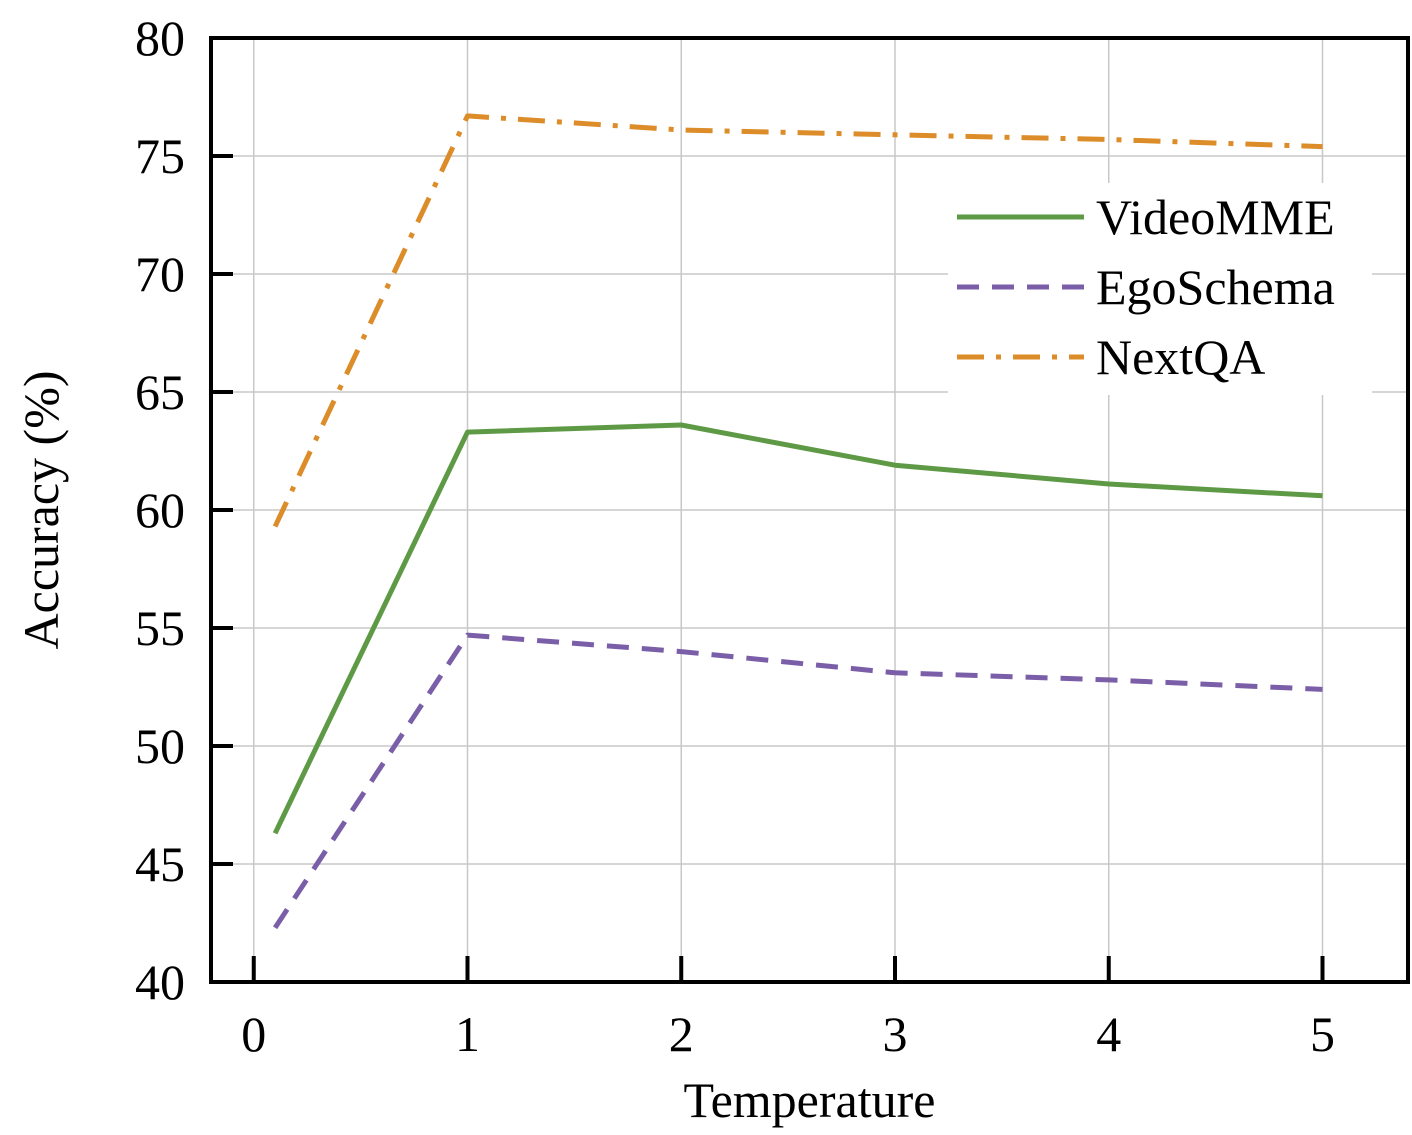 Image resolution: width=1412 pixels, height=1135 pixels. Describe the element at coordinates (160, 274) in the screenshot. I see `y-tick-label: 70` at that location.